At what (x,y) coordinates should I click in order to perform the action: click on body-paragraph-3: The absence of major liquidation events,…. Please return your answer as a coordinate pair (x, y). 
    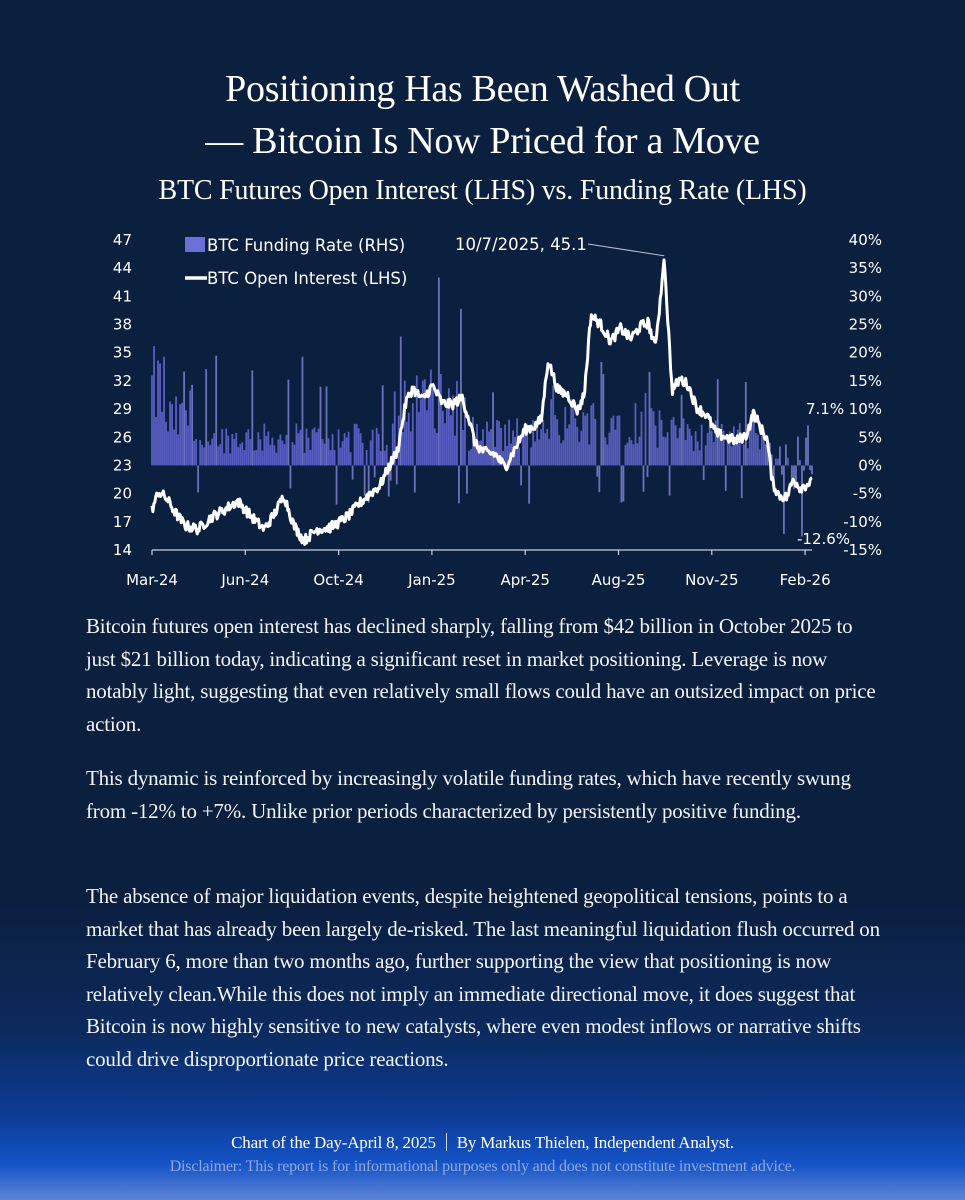
    Looking at the image, I should click on (483, 977).